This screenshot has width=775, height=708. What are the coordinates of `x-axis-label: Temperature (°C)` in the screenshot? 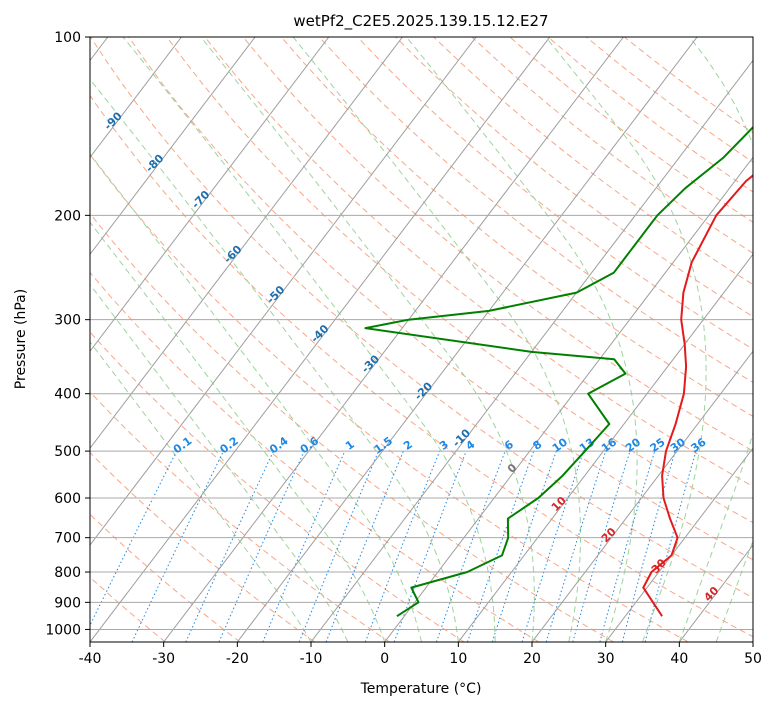 It's located at (421, 689).